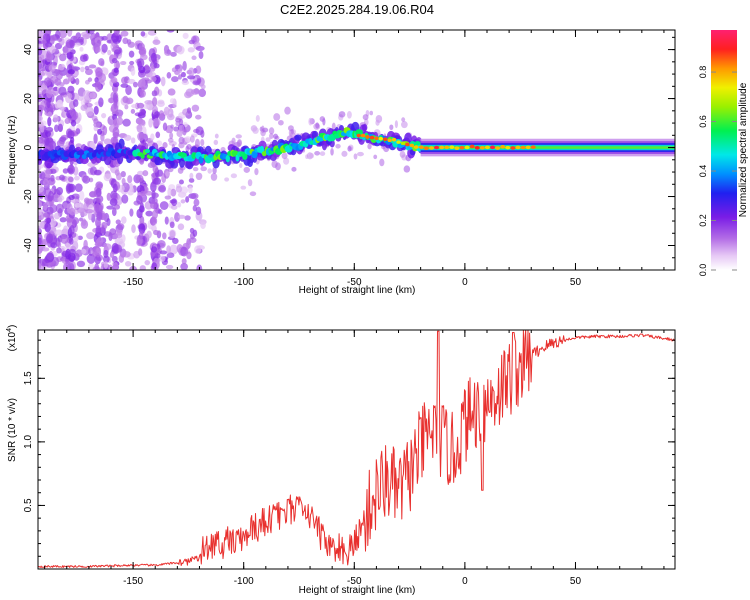  Describe the element at coordinates (12, 341) in the screenshot. I see `snr-scale-base: (x10` at that location.